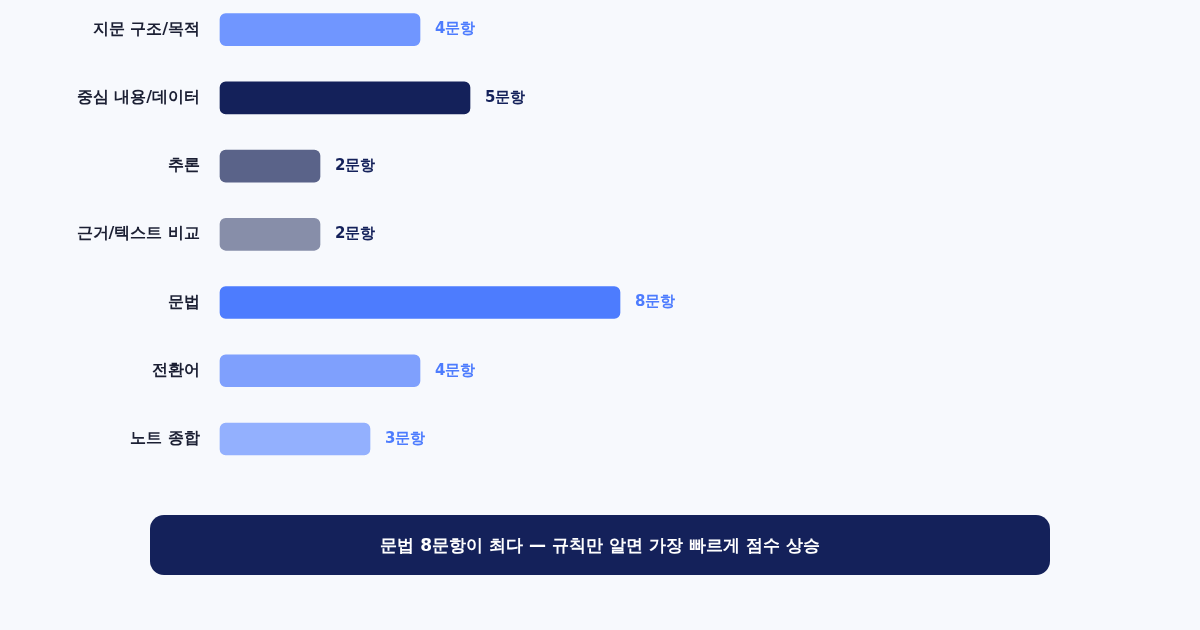  What do you see at coordinates (405, 437) in the screenshot?
I see `data-label: 3문항` at bounding box center [405, 437].